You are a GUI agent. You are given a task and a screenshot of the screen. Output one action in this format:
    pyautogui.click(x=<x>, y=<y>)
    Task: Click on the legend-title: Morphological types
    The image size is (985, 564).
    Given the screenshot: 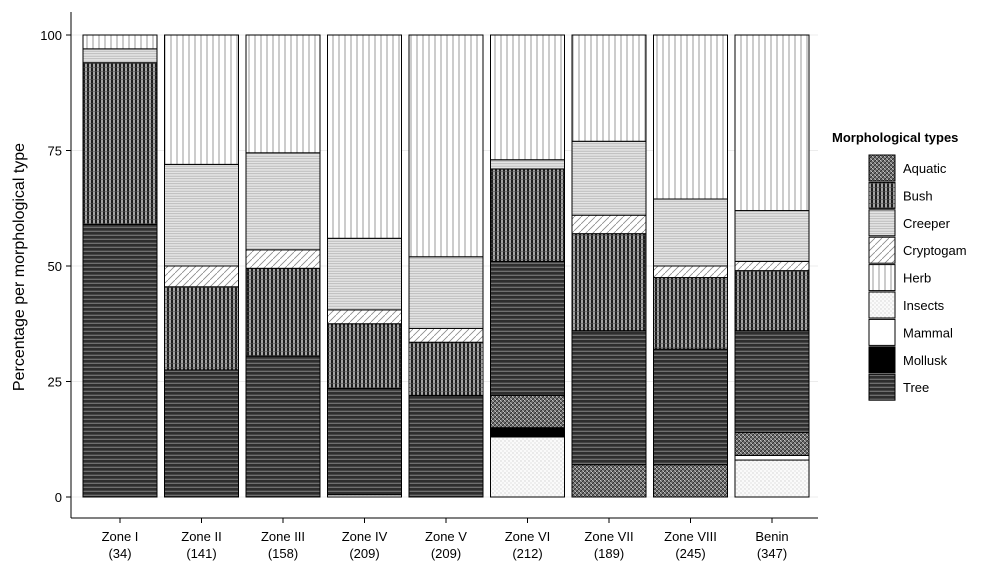 What is the action you would take?
    pyautogui.click(x=895, y=137)
    